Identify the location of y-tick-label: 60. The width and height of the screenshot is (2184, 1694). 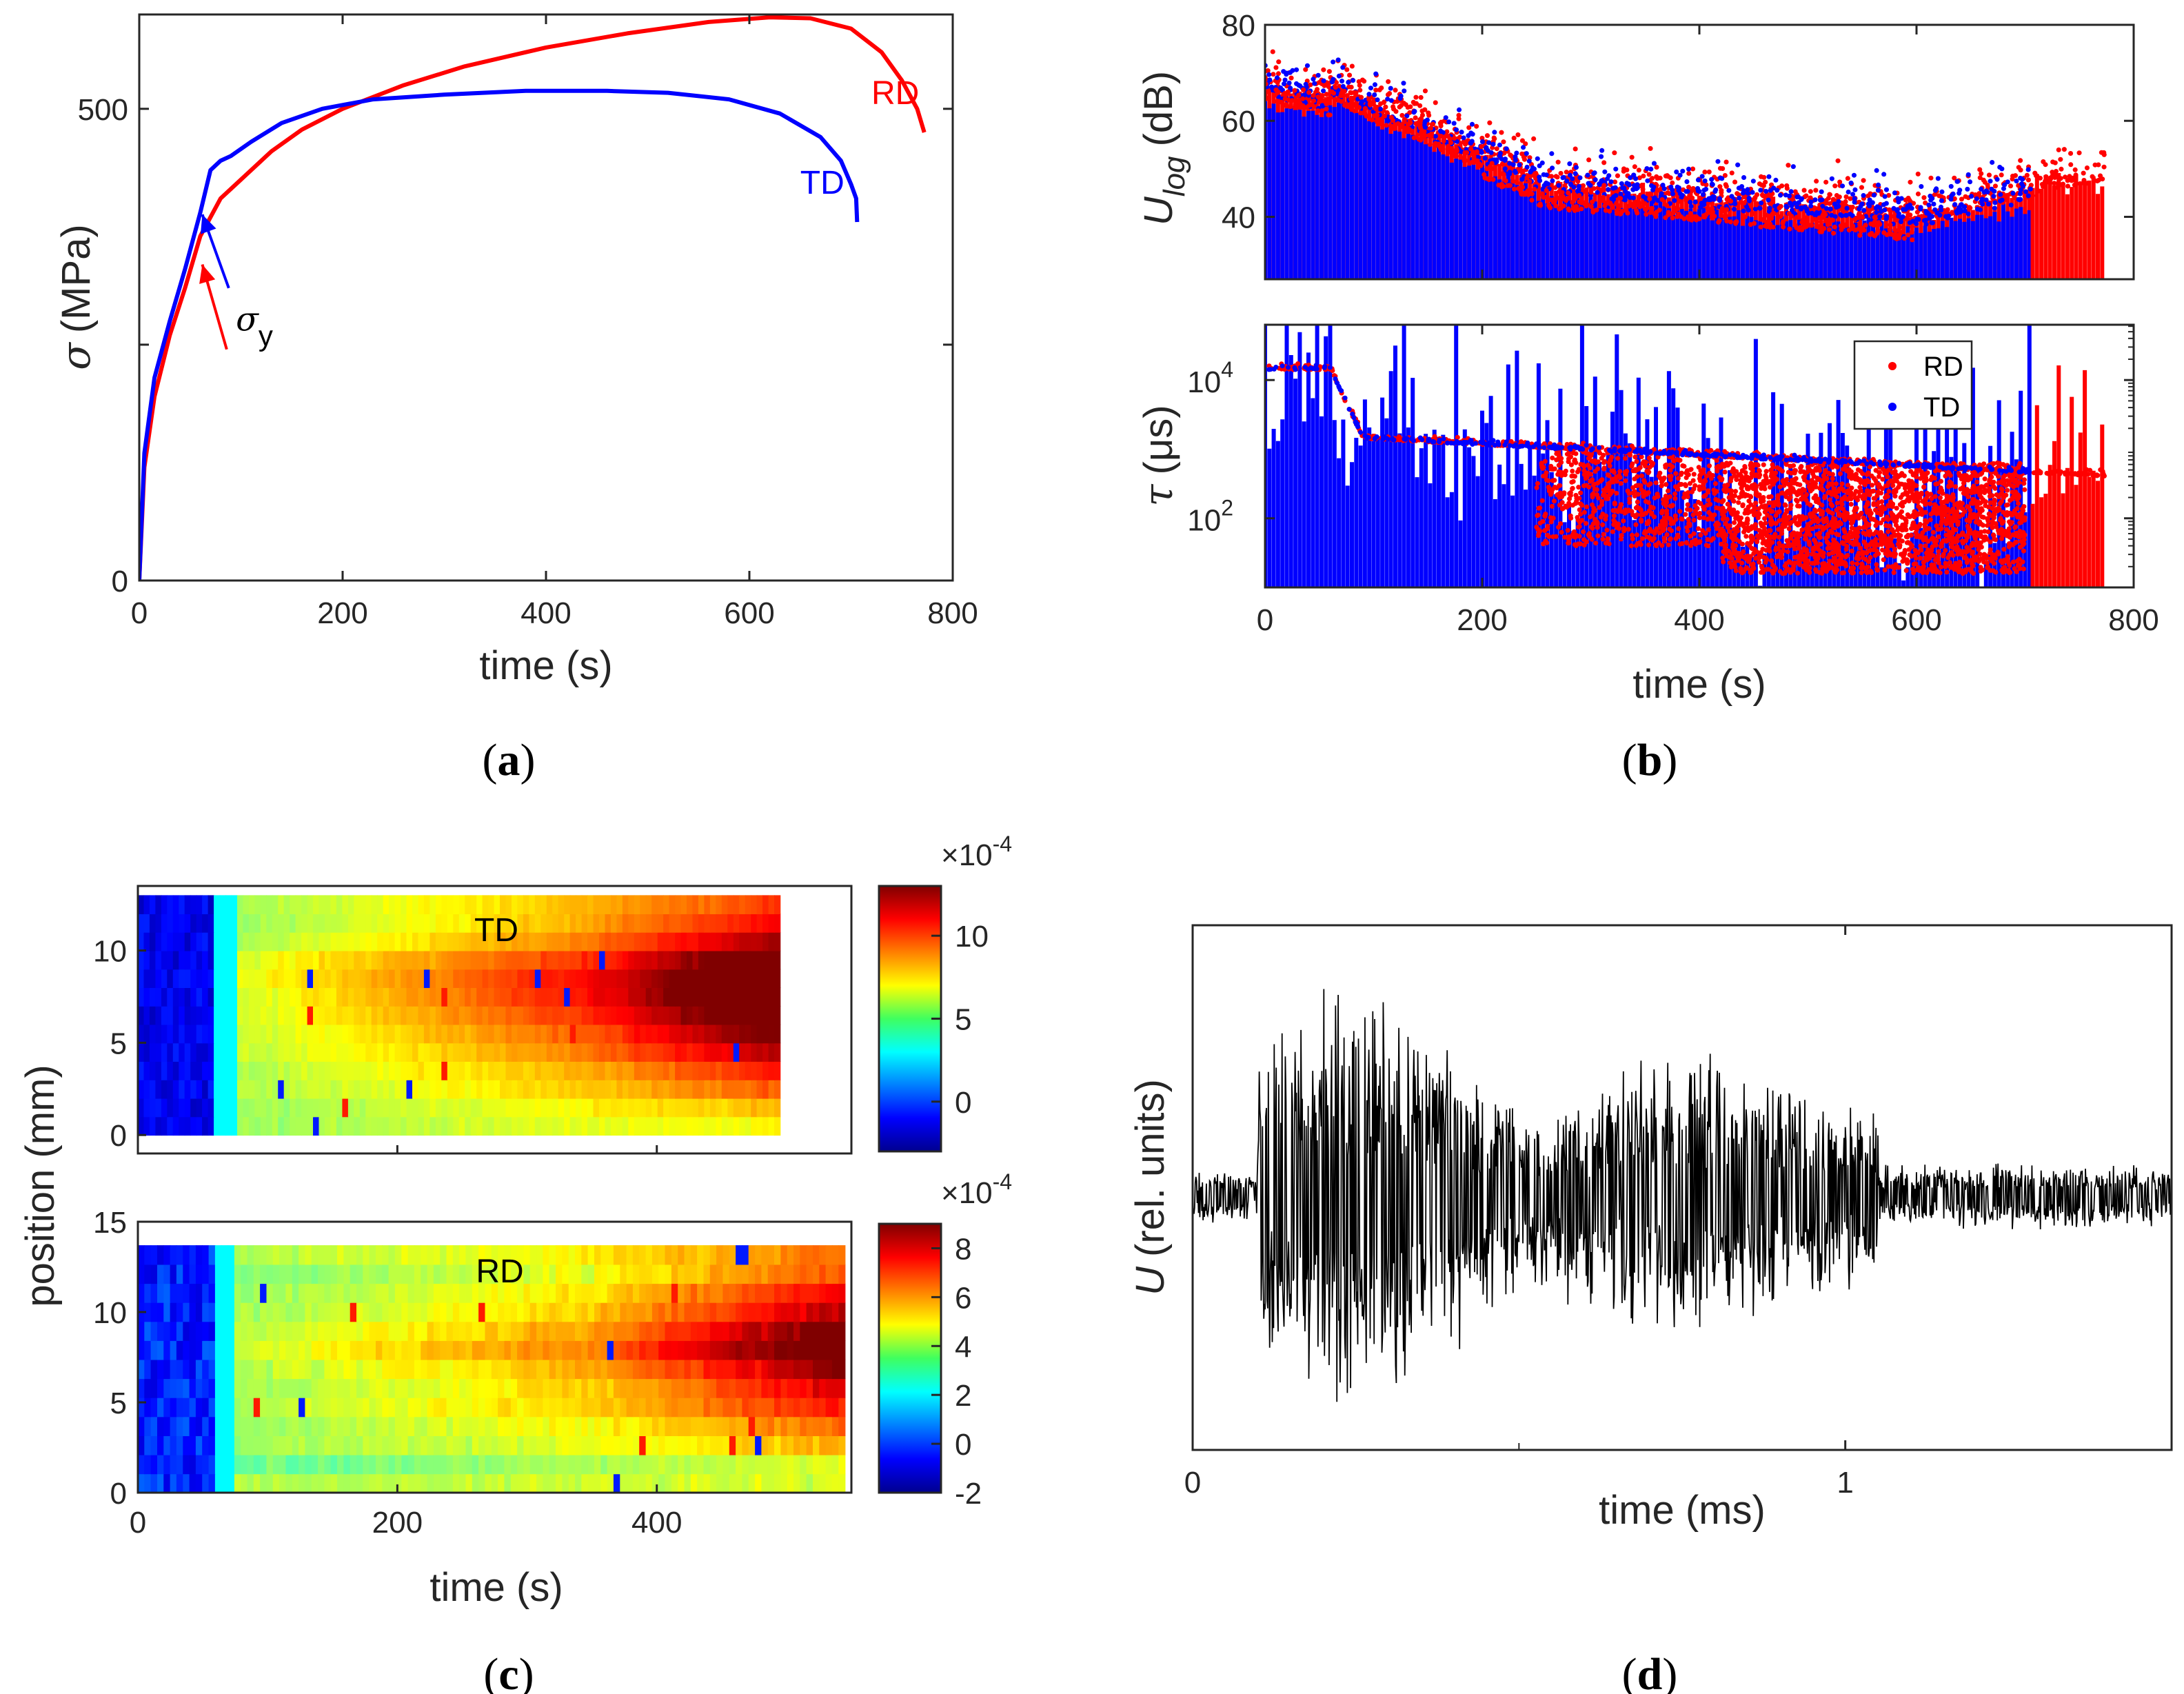
(1238, 122).